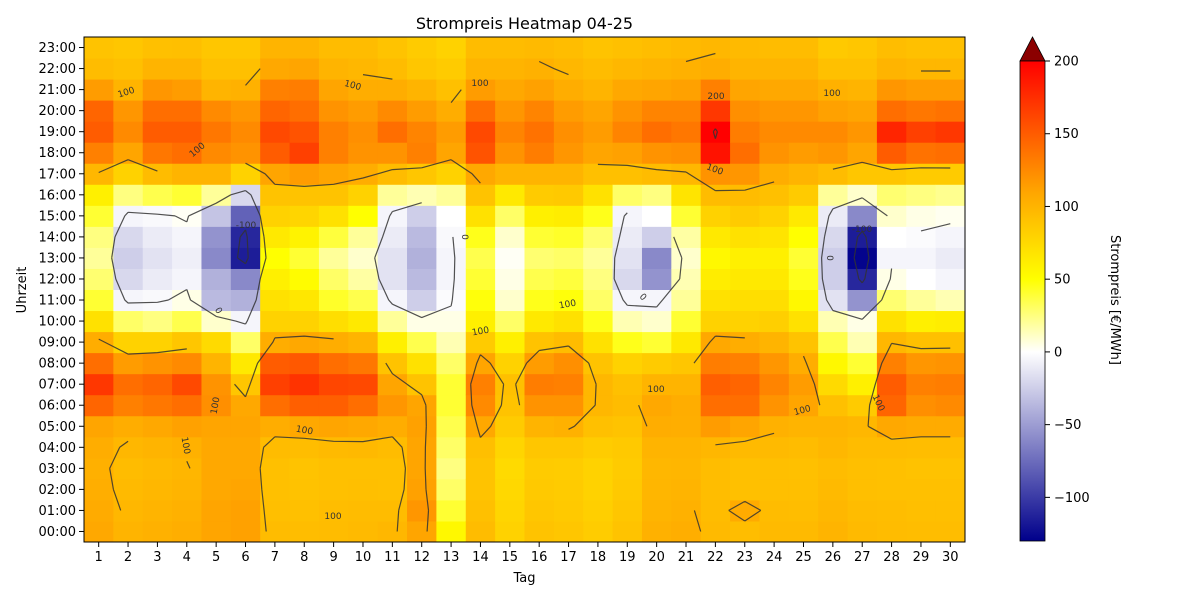 The image size is (1200, 600). I want to click on x-tick-label: 23, so click(744, 557).